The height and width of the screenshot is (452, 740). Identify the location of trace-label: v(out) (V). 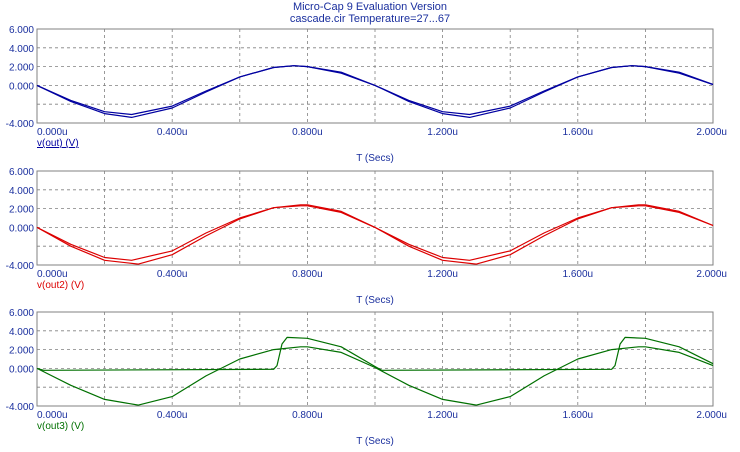
(58, 143).